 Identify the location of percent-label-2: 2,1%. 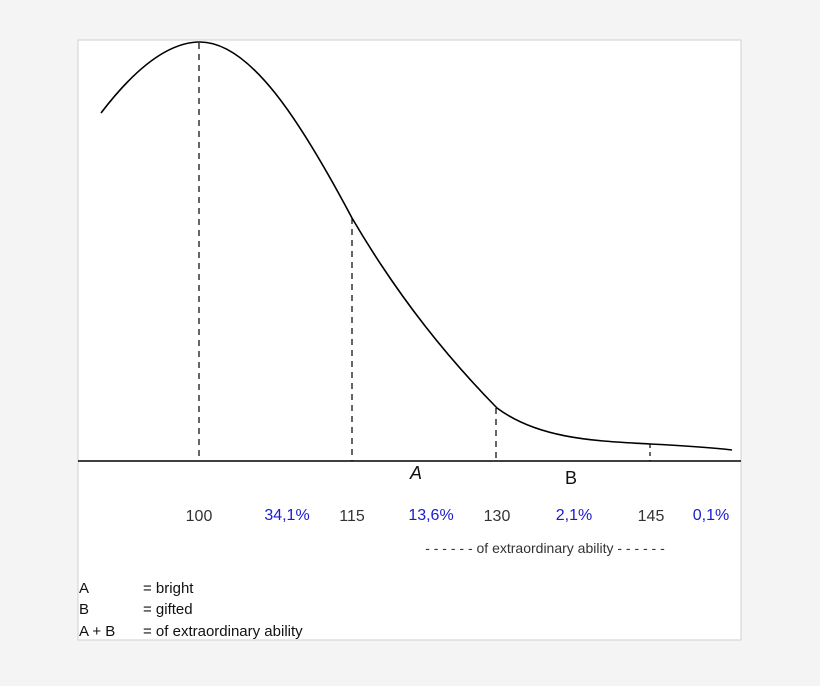
(574, 515).